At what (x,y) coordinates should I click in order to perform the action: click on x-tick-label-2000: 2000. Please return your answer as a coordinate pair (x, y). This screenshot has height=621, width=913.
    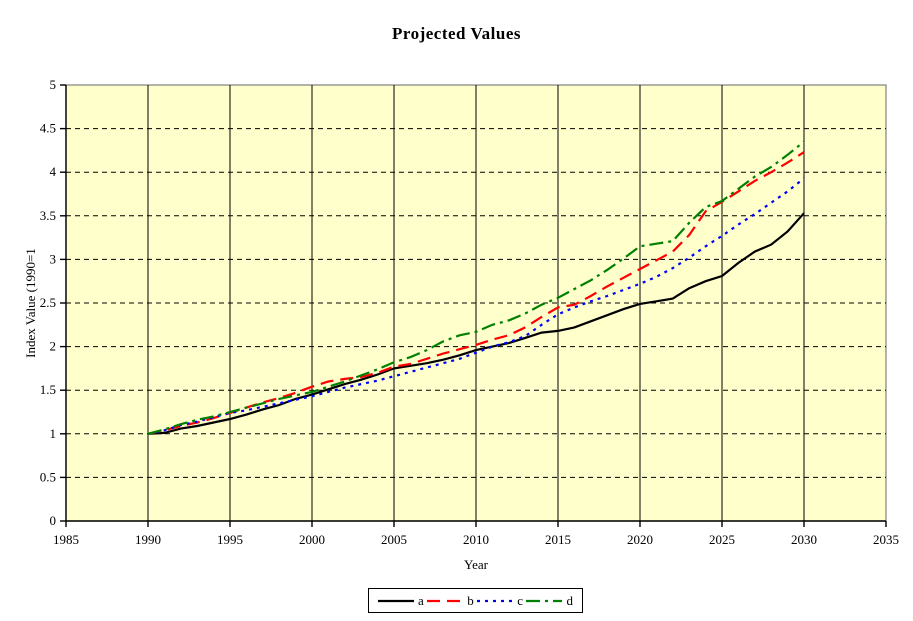
    Looking at the image, I should click on (312, 539).